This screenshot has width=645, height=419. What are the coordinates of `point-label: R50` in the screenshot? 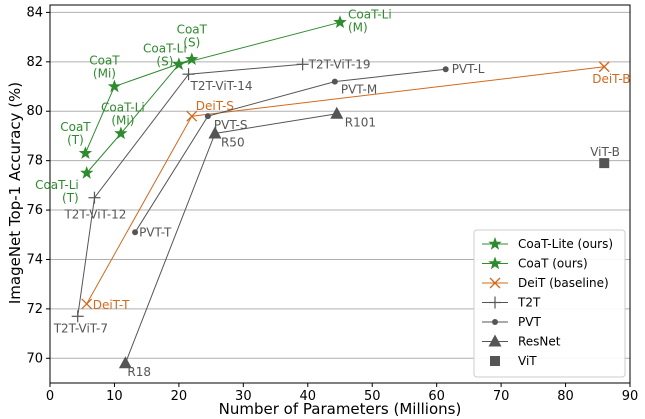 It's located at (233, 142).